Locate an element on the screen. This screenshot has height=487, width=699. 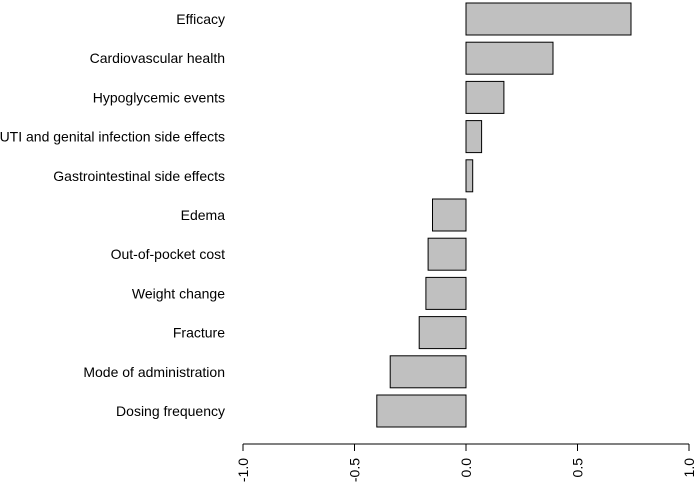
category-label-out-of-pocket-cost: Out-of-pocket cost is located at coordinates (168, 254).